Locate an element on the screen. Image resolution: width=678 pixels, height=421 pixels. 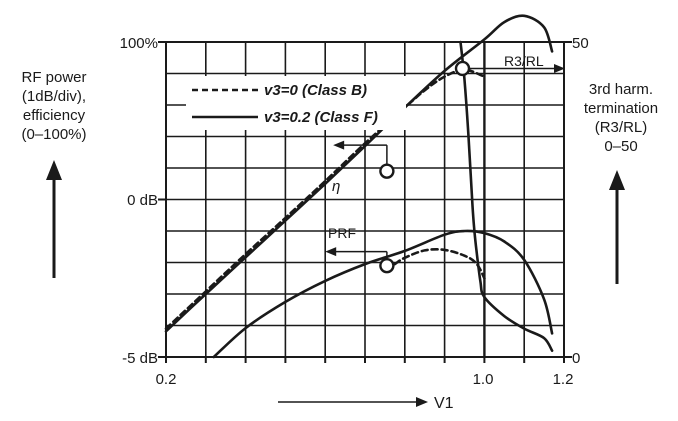
series-line-rf-power-class-b is located at coordinates (439, 264).